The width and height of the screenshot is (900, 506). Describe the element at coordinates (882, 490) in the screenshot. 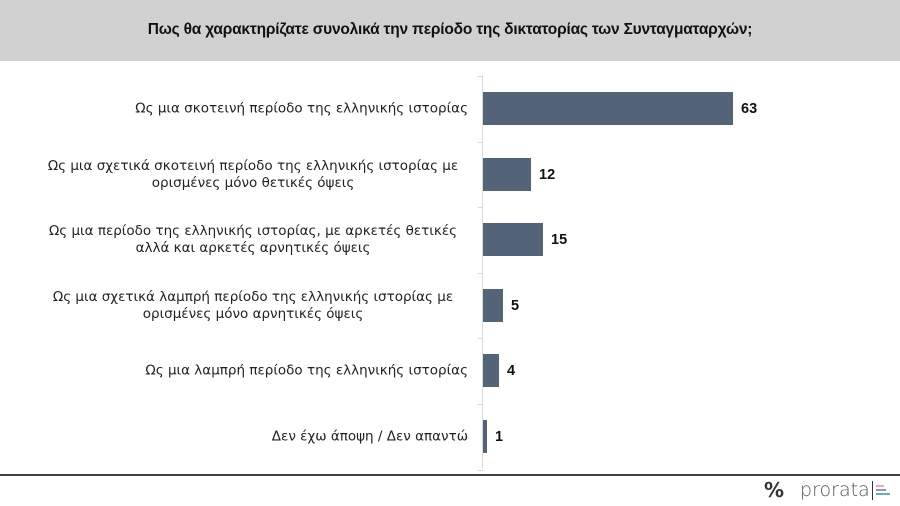

I see `logo-bars-icon` at that location.